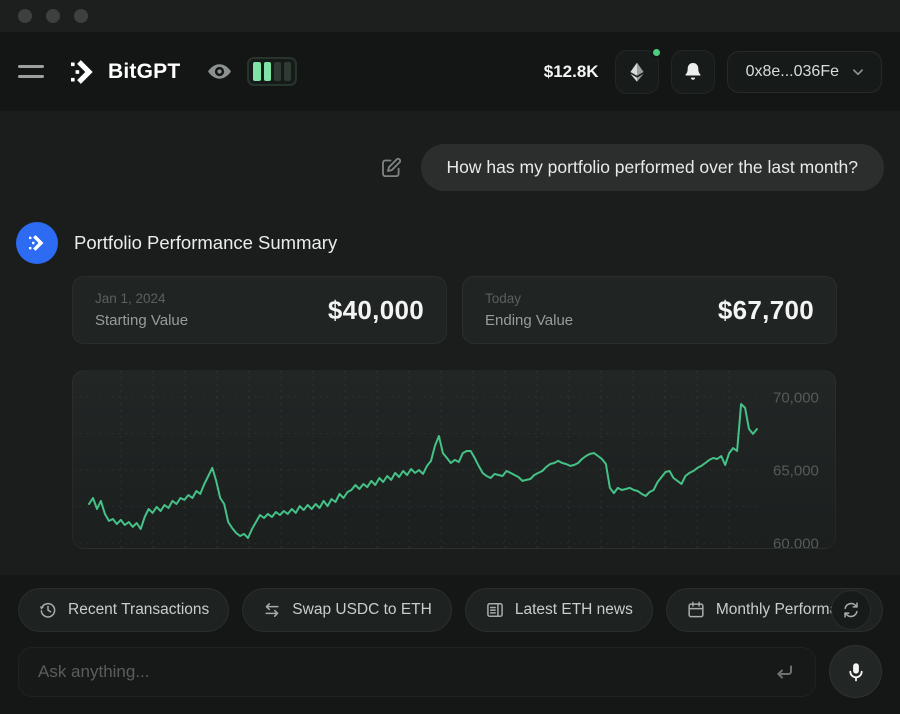 Image resolution: width=900 pixels, height=714 pixels. I want to click on eth-network-button, so click(638, 70).